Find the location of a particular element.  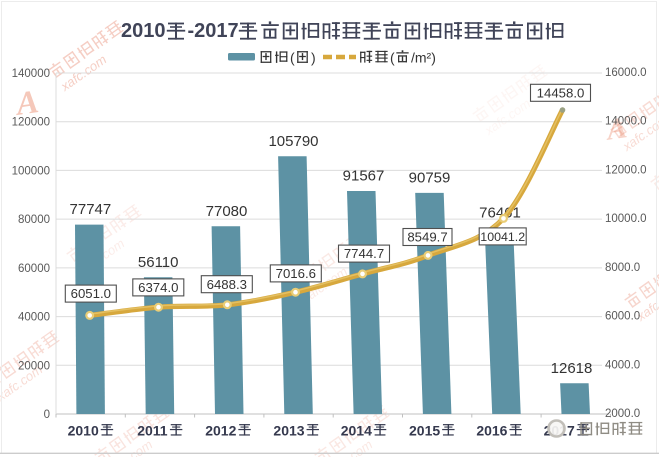

svg-text: 2016 is located at coordinates (491, 431).